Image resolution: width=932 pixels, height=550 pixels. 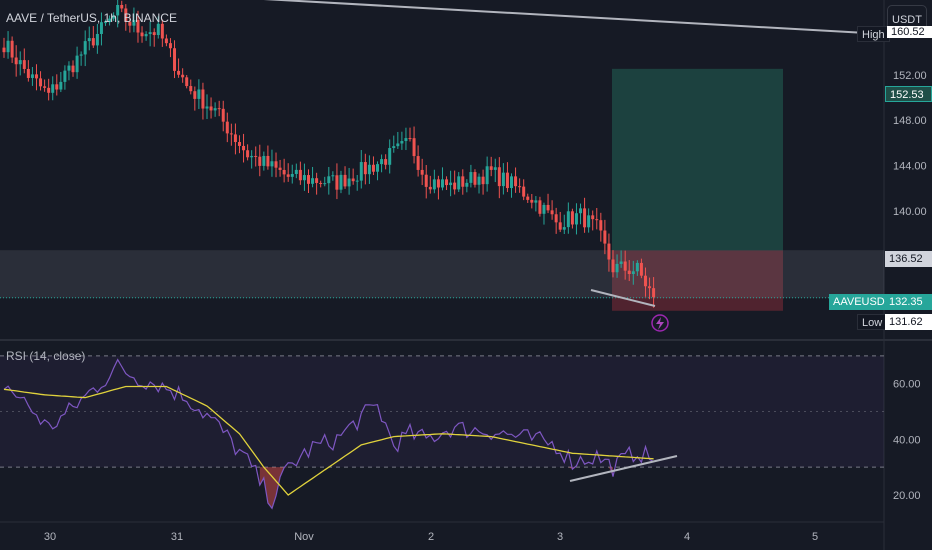 I want to click on time-axis-tick: 2, so click(x=431, y=537).